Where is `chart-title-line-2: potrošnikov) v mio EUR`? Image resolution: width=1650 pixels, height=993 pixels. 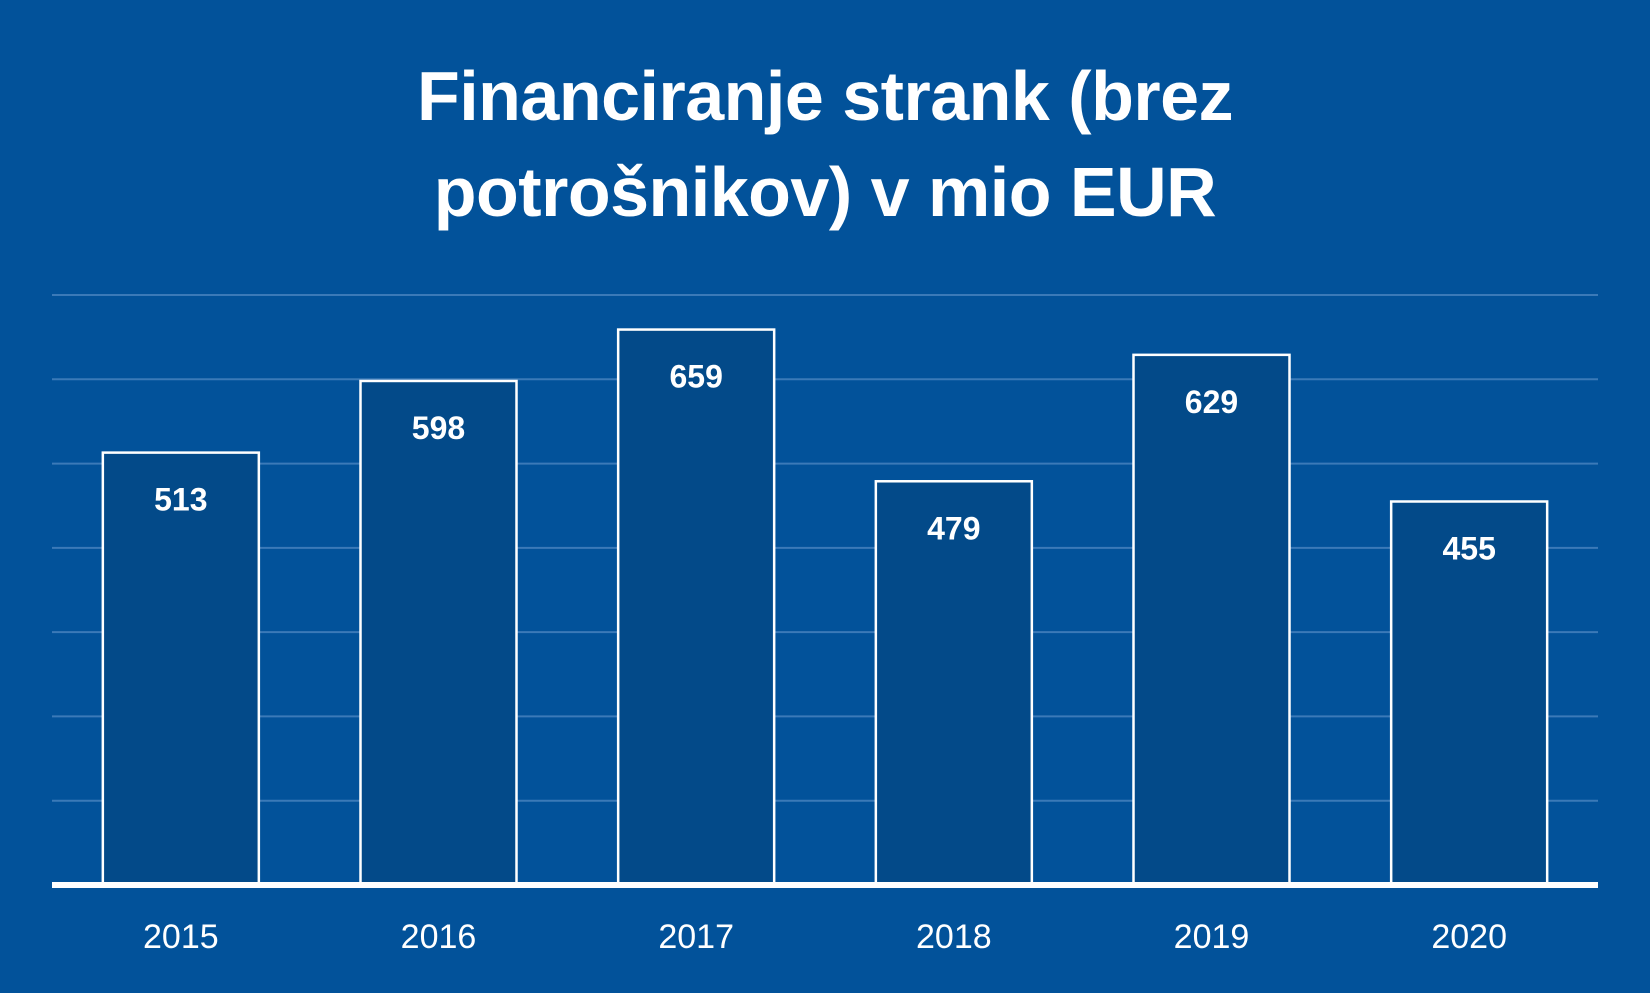
chart-title-line-2: potrošnikov) v mio EUR is located at coordinates (825, 192).